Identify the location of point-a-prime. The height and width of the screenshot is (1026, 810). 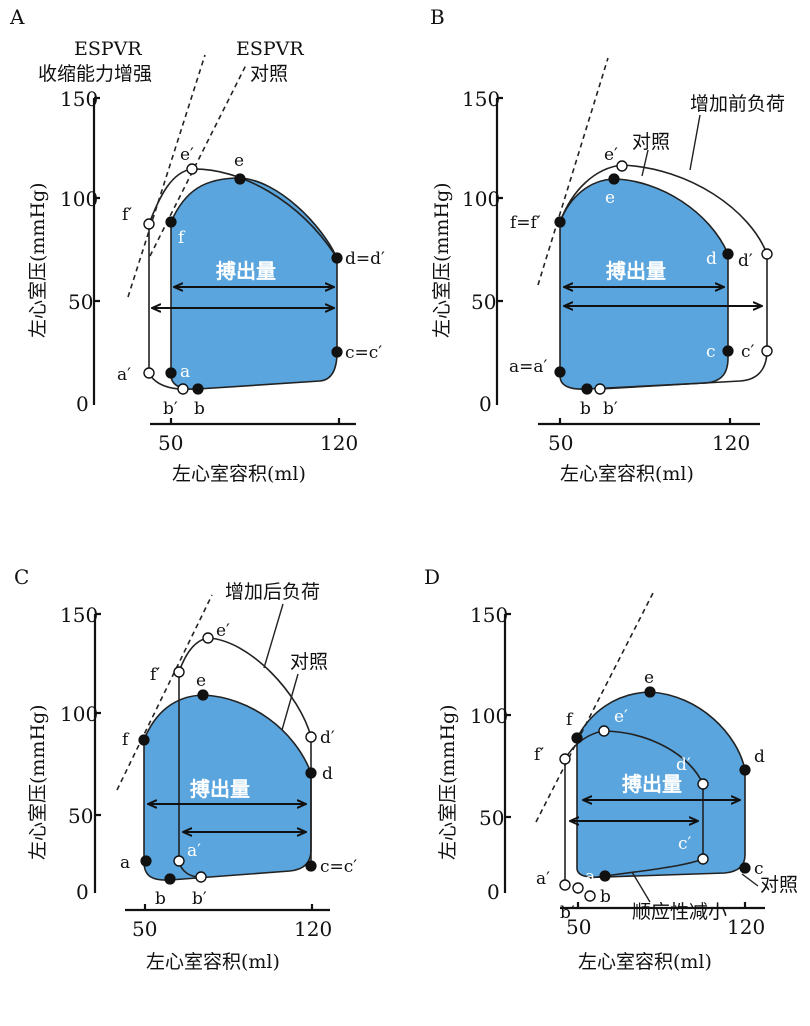
(149, 373).